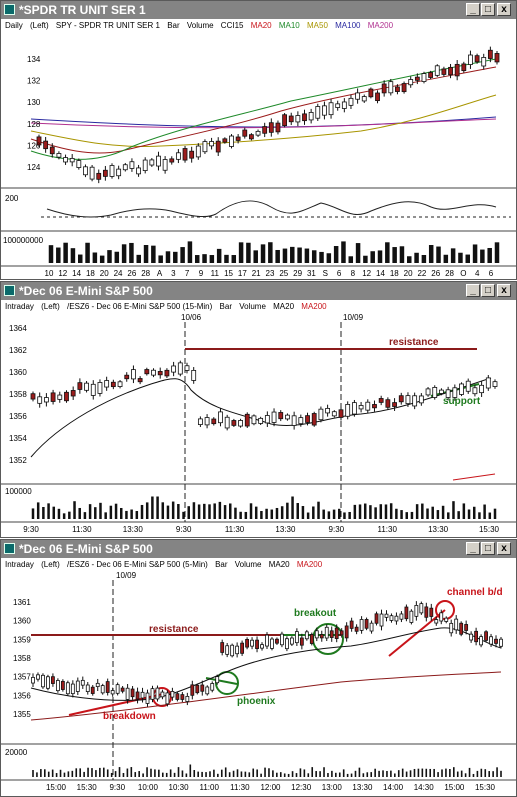 This screenshot has width=517, height=797. What do you see at coordinates (380, 25) in the screenshot?
I see `legend-ma200: MA200` at bounding box center [380, 25].